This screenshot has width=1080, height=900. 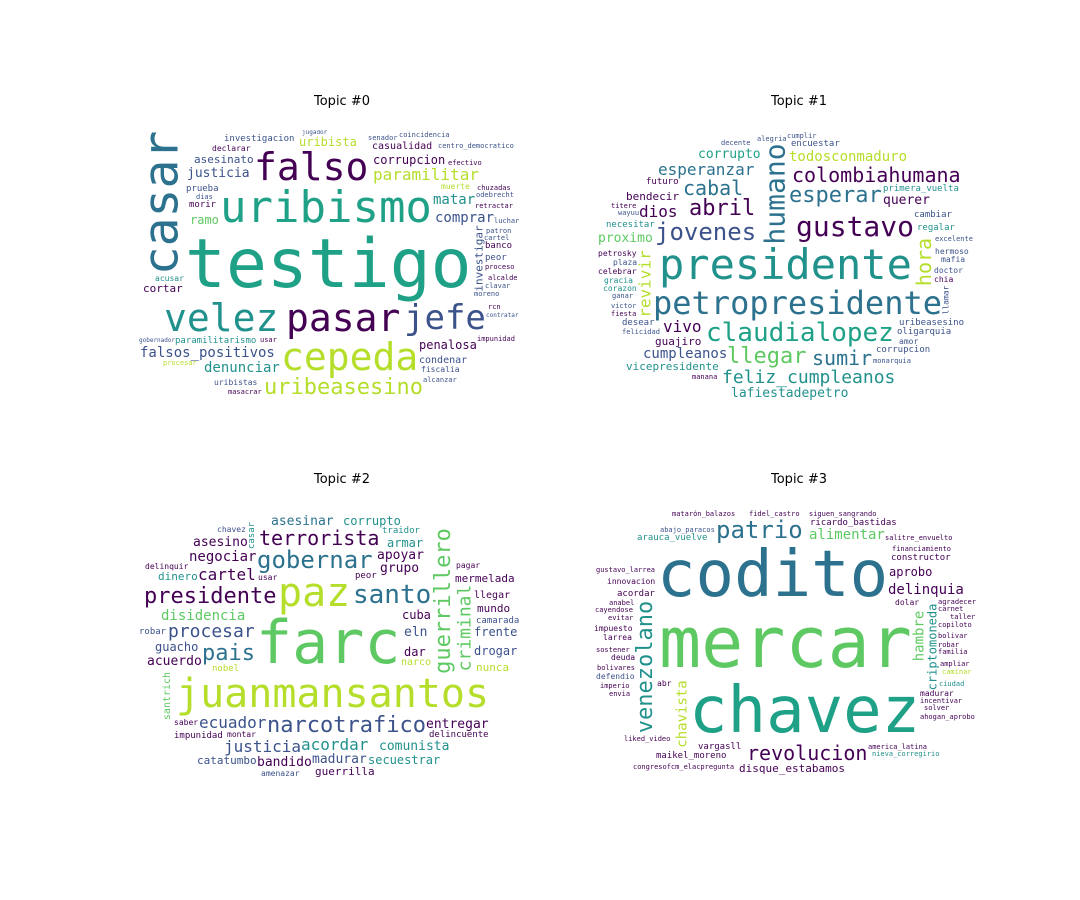 What do you see at coordinates (494, 188) in the screenshot?
I see `cloud-word: chuzadas` at bounding box center [494, 188].